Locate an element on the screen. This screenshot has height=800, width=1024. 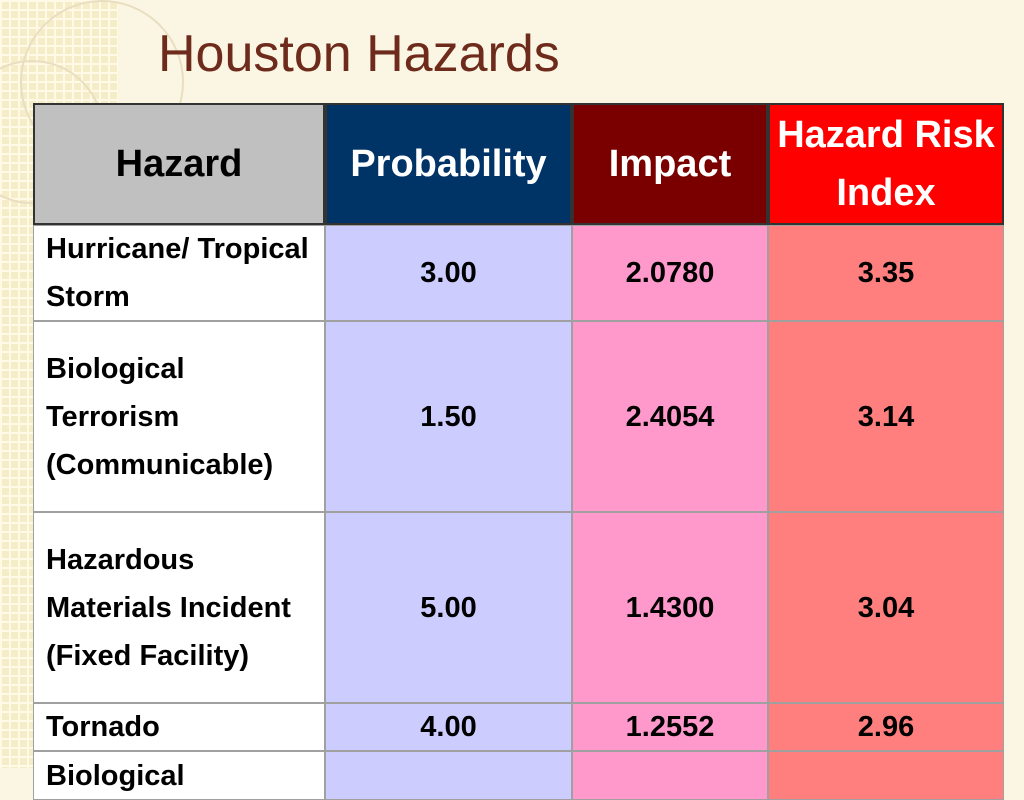
column-header: Hazard is located at coordinates (179, 164).